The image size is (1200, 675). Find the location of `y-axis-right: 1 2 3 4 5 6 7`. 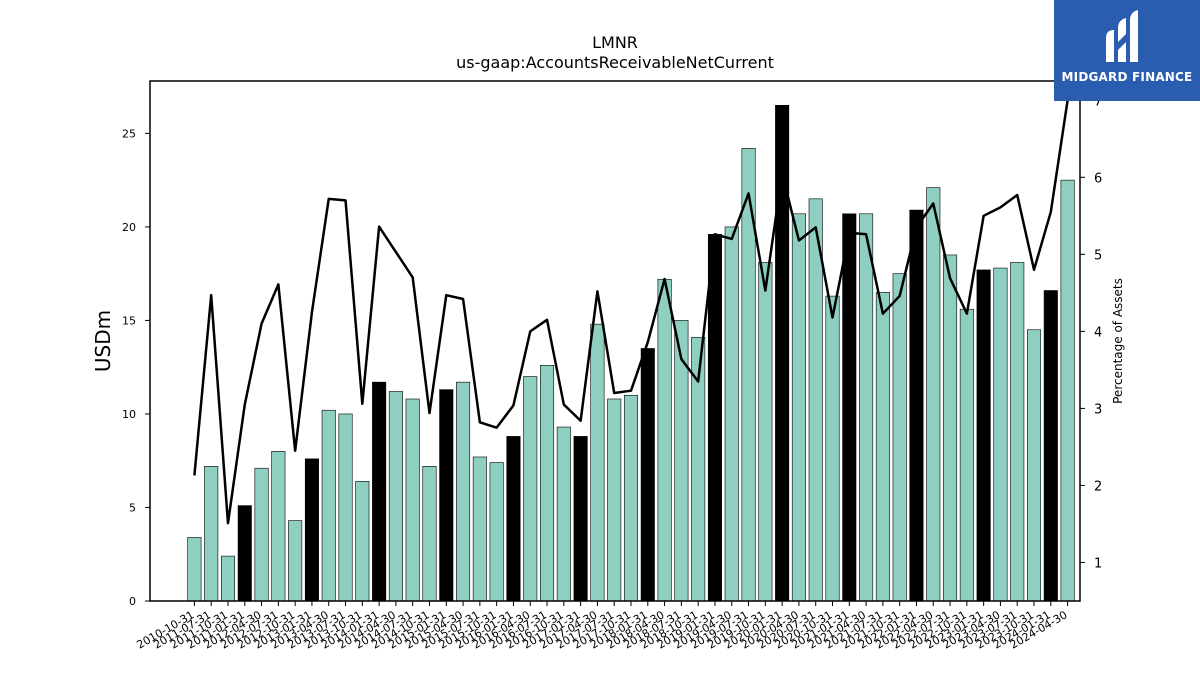

y-axis-right: 1 2 3 4 5 6 7 is located at coordinates (1091, 332).